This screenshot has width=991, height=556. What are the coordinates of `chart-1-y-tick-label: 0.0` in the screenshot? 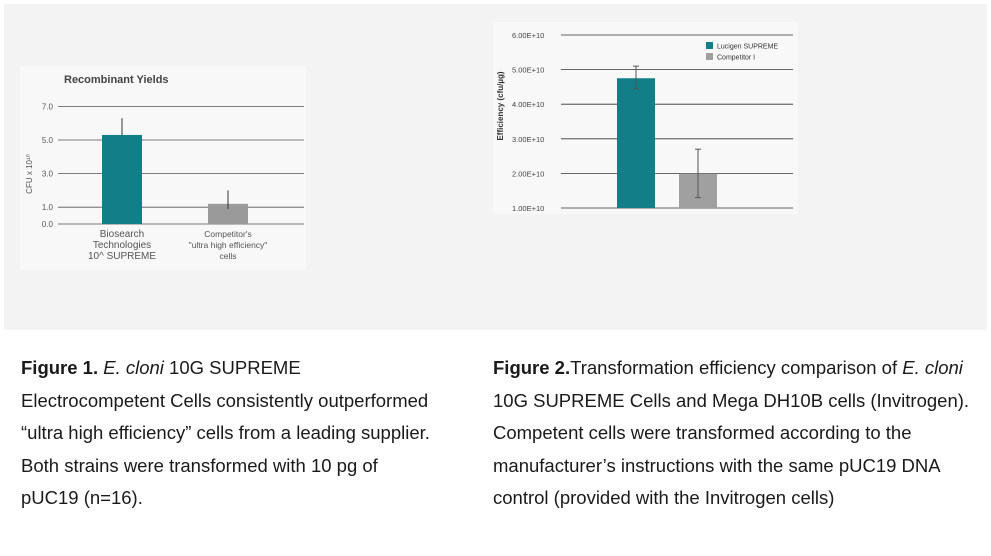 It's located at (48, 224).